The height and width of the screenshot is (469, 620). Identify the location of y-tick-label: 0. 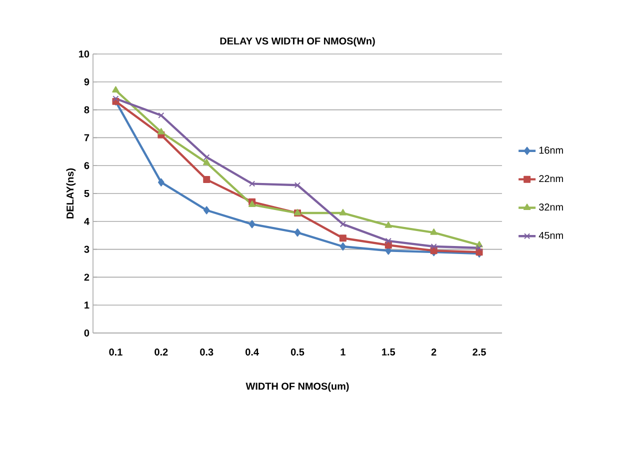
(87, 333).